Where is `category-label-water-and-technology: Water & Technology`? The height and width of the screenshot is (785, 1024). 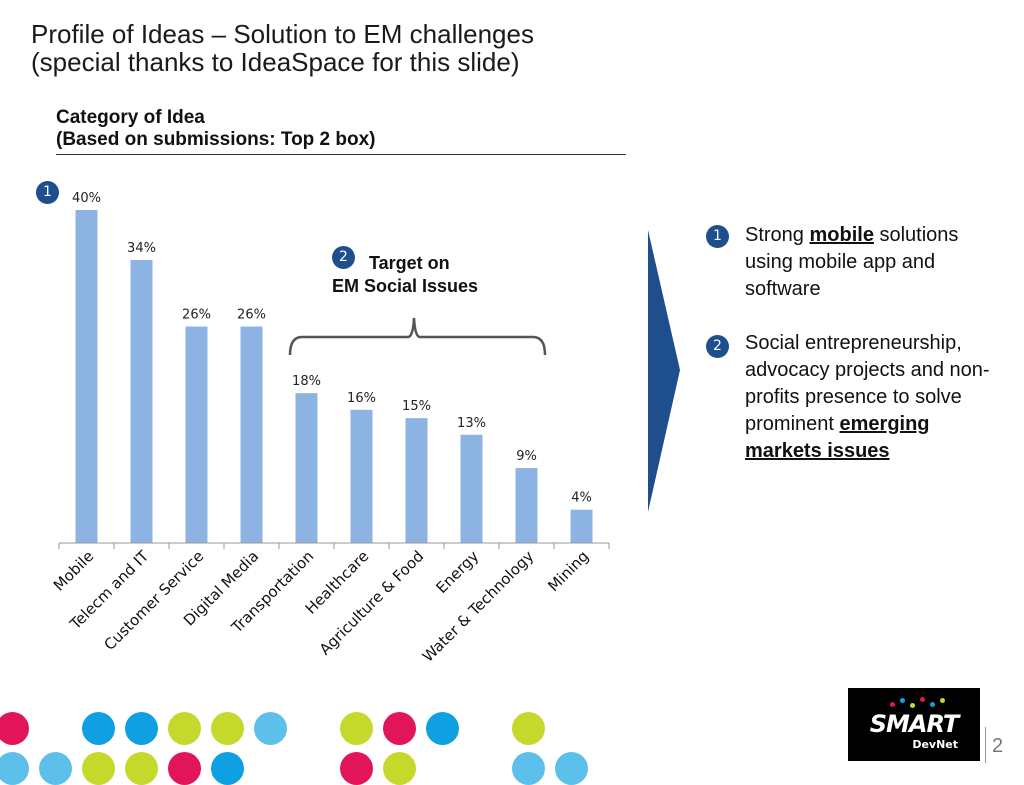
category-label-water-and-technology: Water & Technology is located at coordinates (478, 606).